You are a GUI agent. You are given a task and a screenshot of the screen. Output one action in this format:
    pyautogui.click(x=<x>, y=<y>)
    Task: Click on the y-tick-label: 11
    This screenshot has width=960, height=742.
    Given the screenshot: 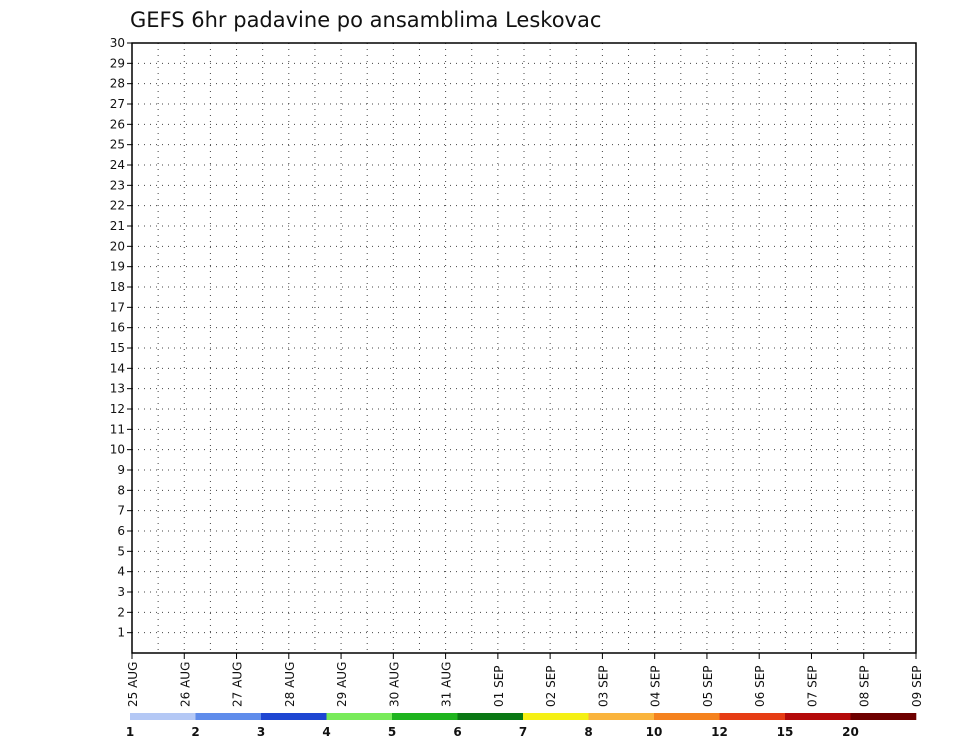 What is the action you would take?
    pyautogui.click(x=117, y=429)
    